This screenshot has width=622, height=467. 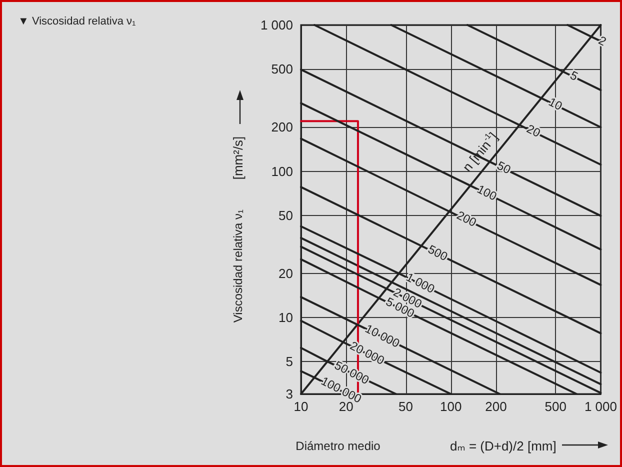 I want to click on y-tick-label: 5, so click(x=289, y=362).